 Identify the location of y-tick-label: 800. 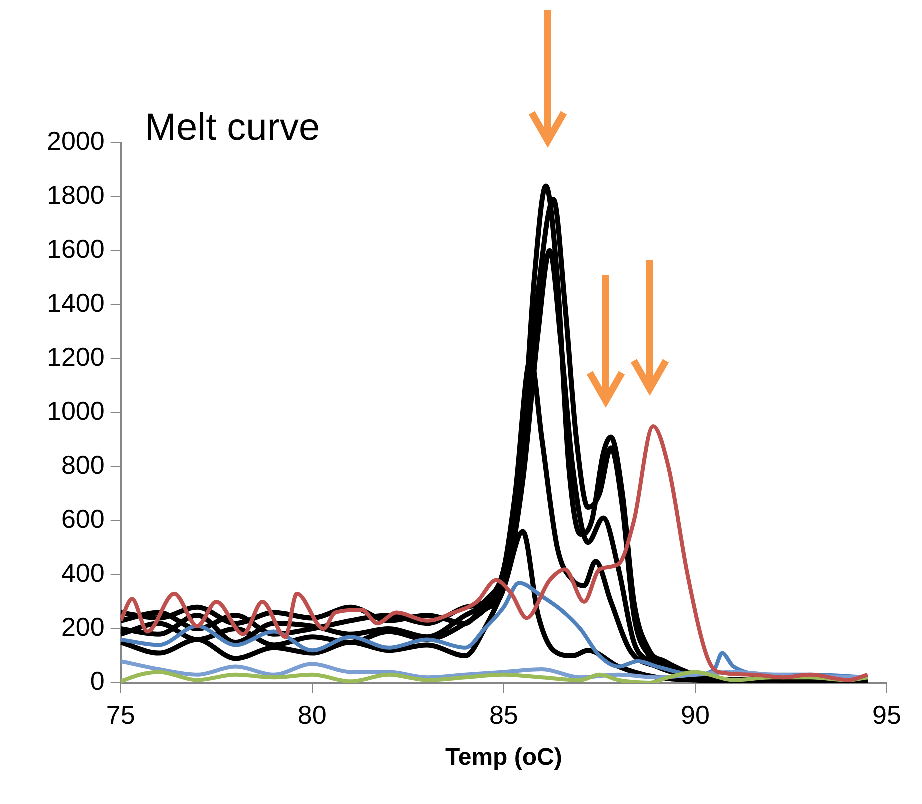
(83, 465).